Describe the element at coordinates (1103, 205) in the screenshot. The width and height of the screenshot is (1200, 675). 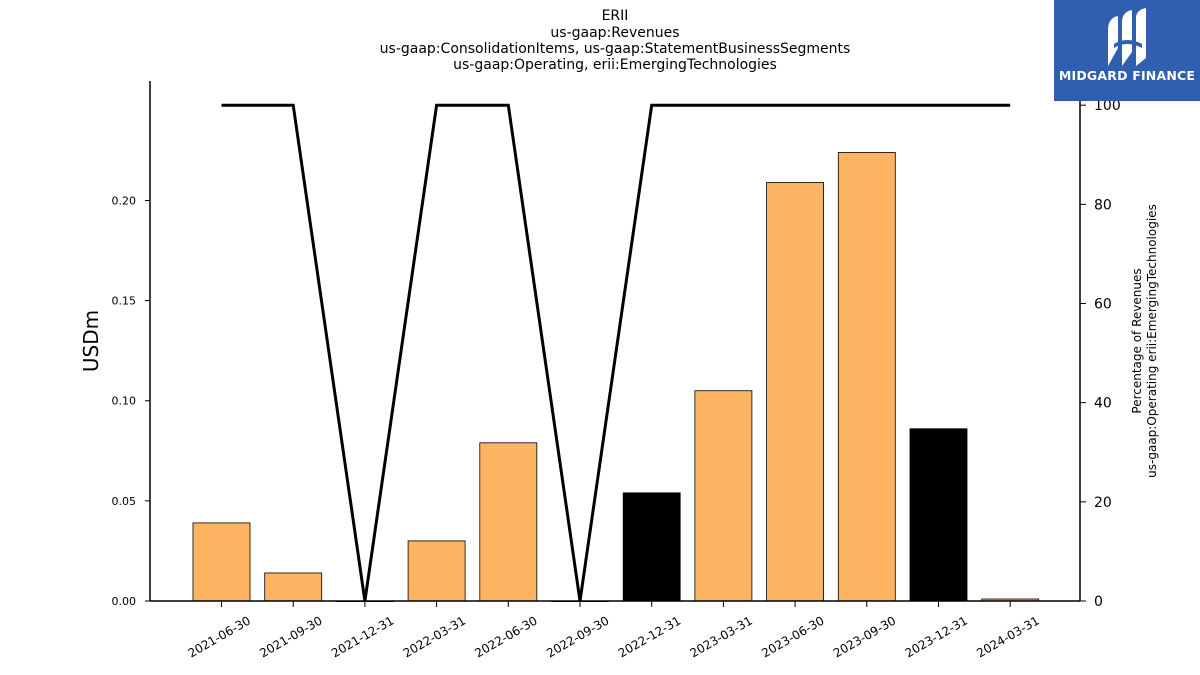
I see `y2-tick-label: 80` at that location.